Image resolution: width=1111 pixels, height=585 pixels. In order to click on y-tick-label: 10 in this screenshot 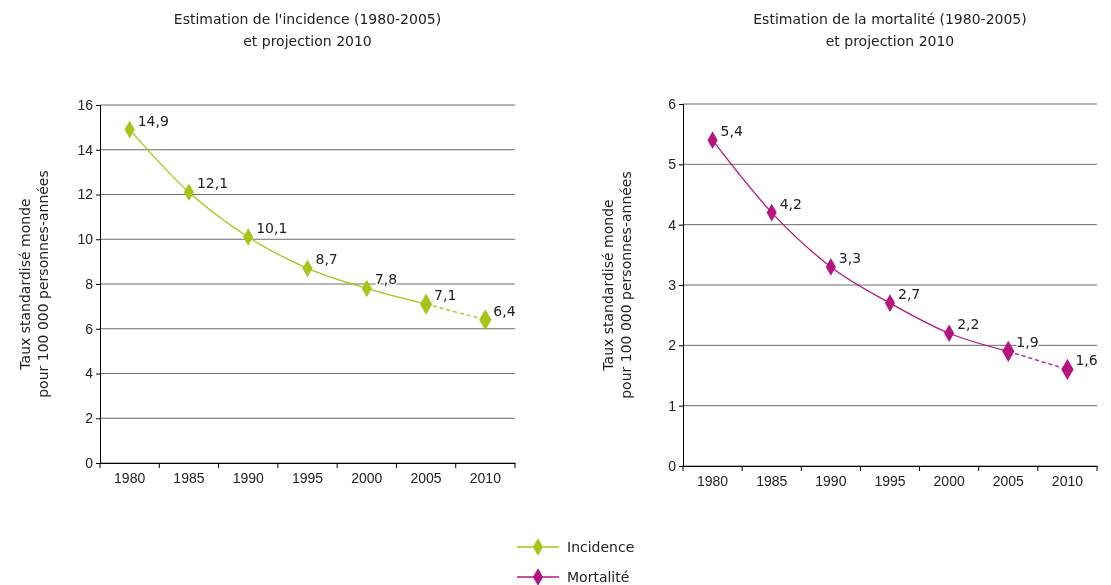, I will do `click(85, 239)`.